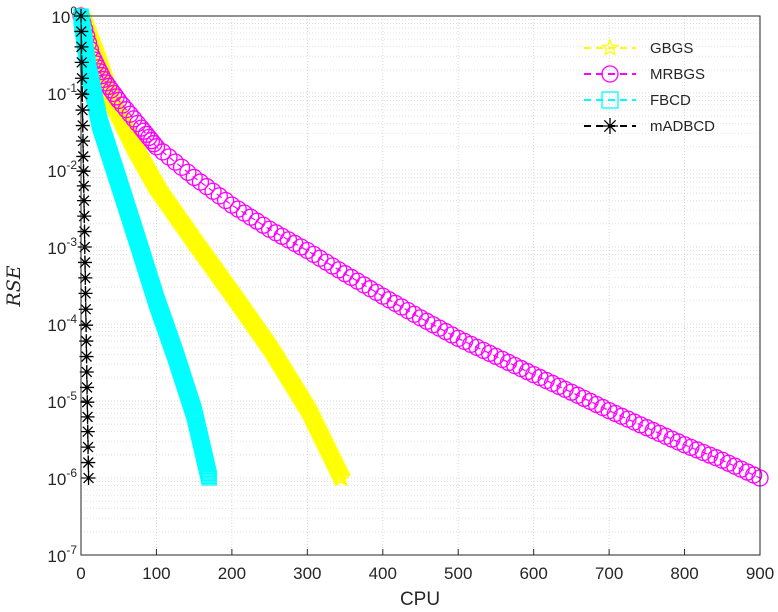 Image resolution: width=778 pixels, height=612 pixels. Describe the element at coordinates (62, 169) in the screenshot. I see `y-tick-label: 10⁻²` at that location.